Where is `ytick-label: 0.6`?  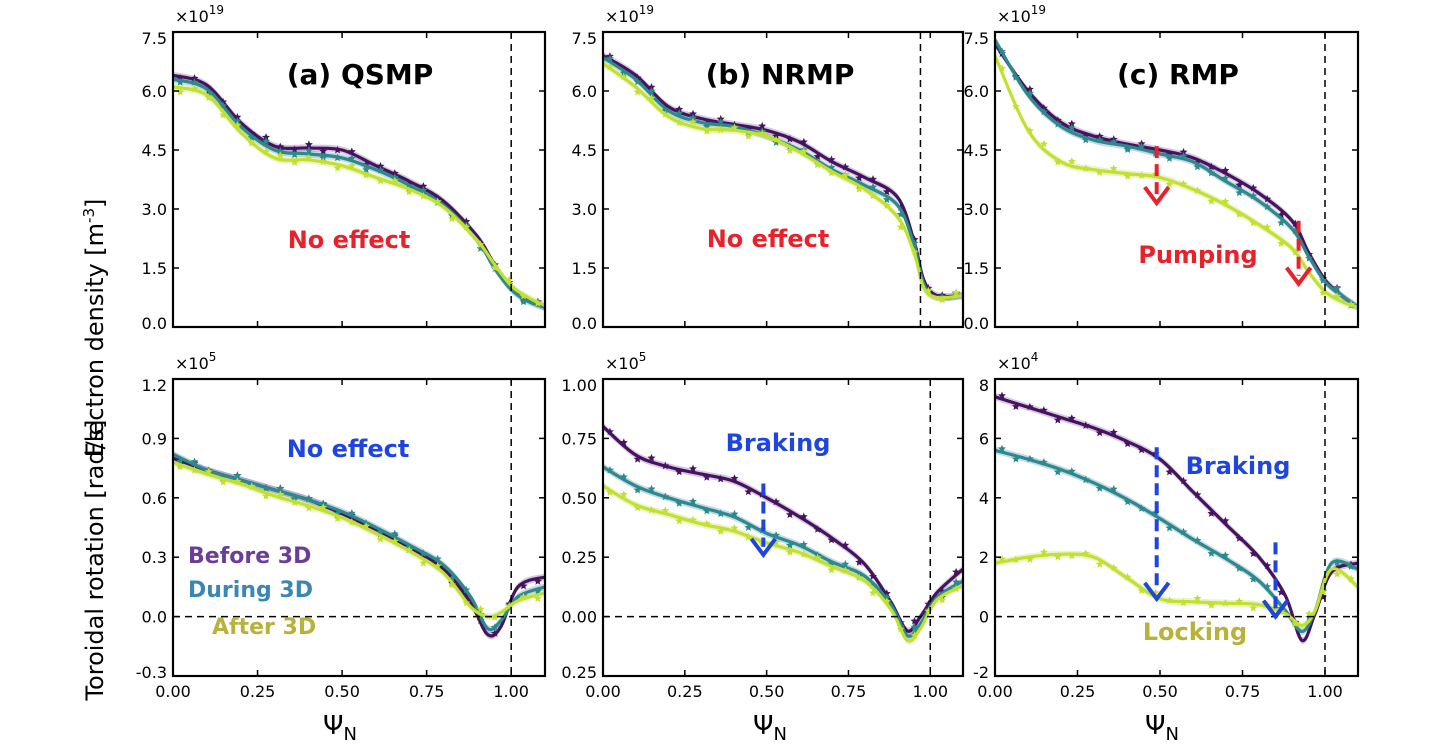
ytick-label: 0.6 is located at coordinates (154, 498).